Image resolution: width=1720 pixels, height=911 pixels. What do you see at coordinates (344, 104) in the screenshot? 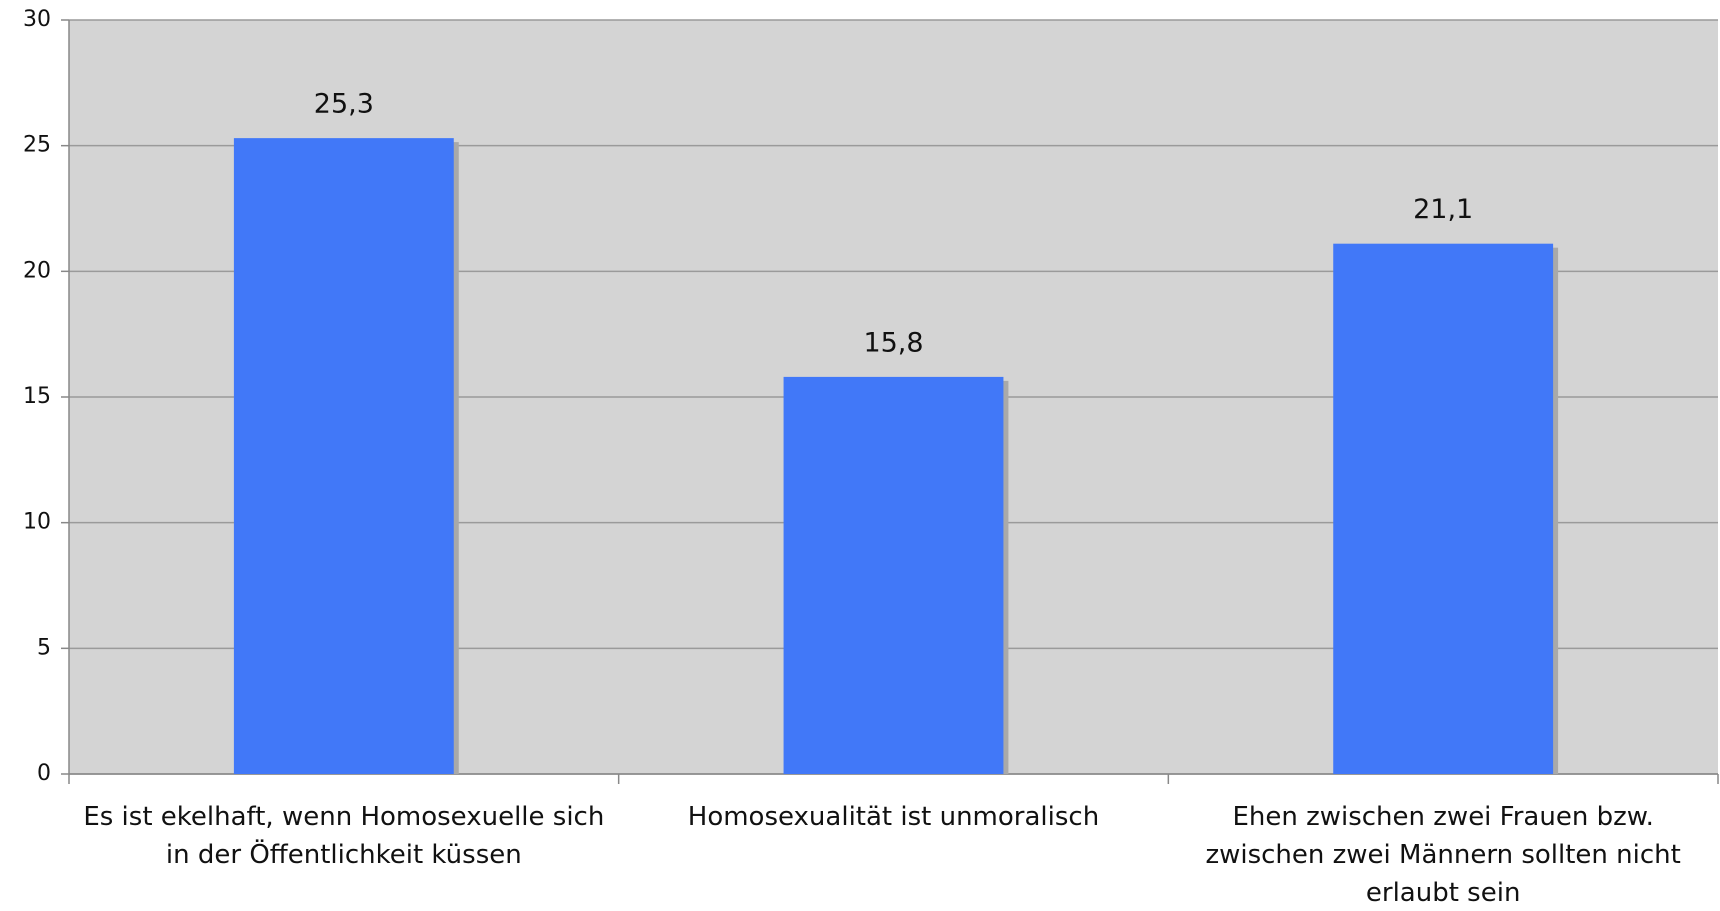
I see `value-label: 25,3` at bounding box center [344, 104].